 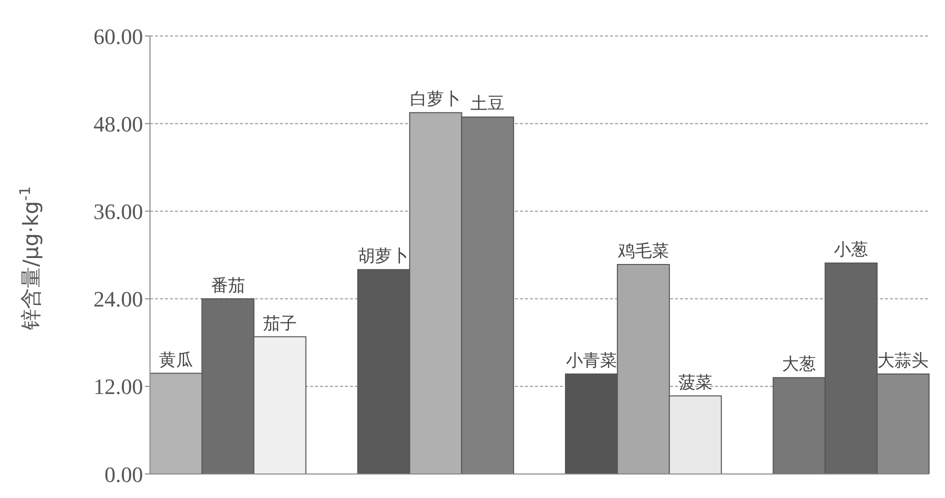 What do you see at coordinates (176, 360) in the screenshot?
I see `x-tick-label: 黄瓜` at bounding box center [176, 360].